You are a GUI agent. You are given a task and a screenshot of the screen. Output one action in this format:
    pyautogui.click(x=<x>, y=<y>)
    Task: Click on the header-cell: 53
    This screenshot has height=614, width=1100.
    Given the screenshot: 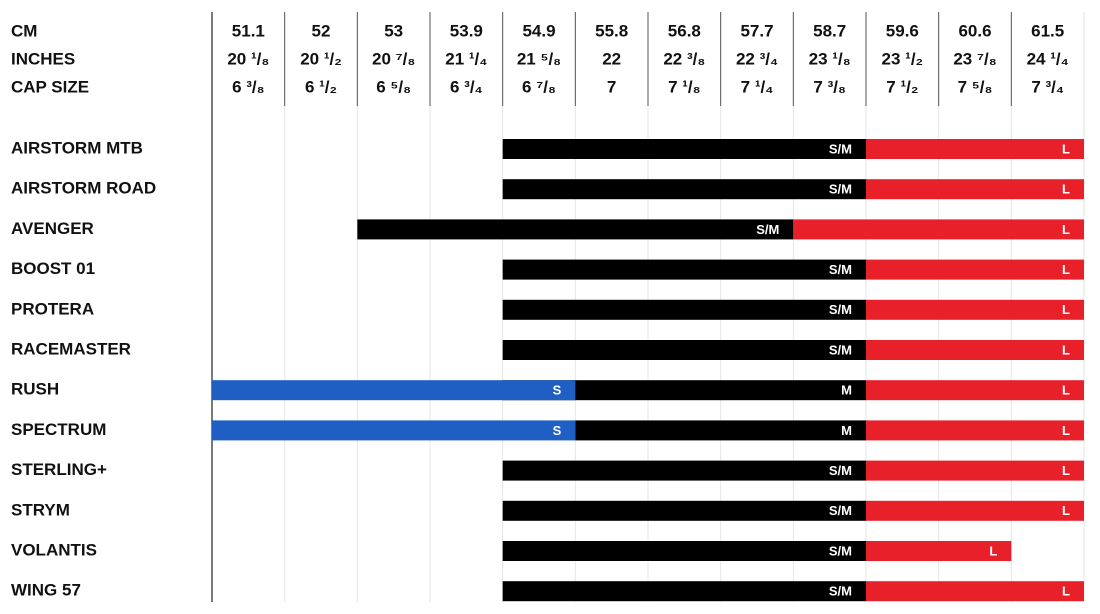 What is the action you would take?
    pyautogui.click(x=393, y=30)
    